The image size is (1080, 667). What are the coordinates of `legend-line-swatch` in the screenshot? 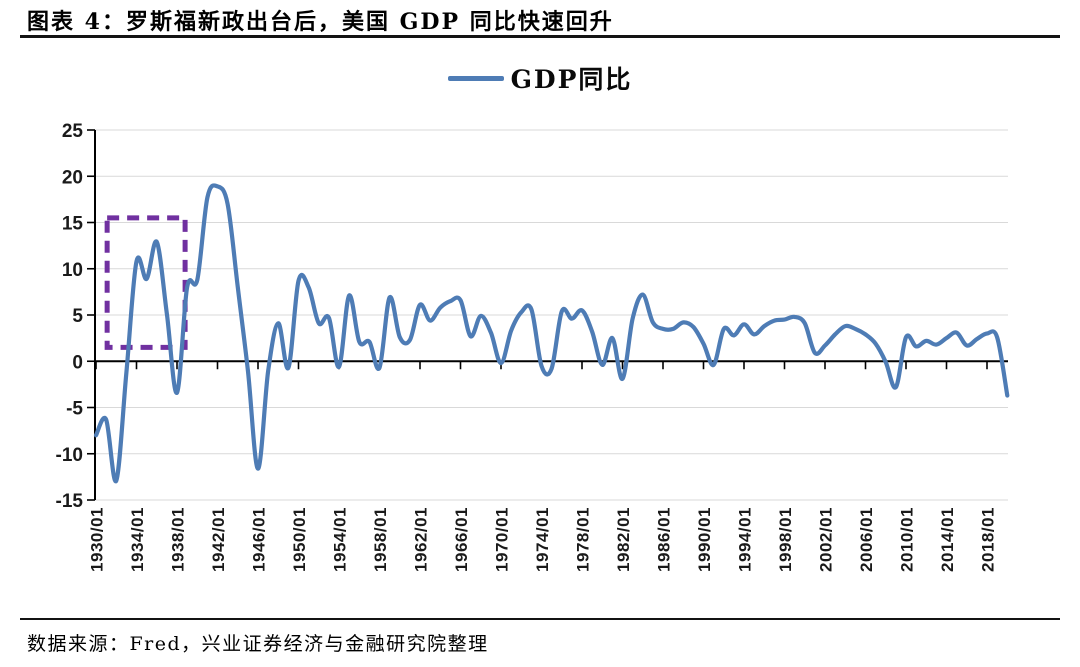 It's located at (475, 78).